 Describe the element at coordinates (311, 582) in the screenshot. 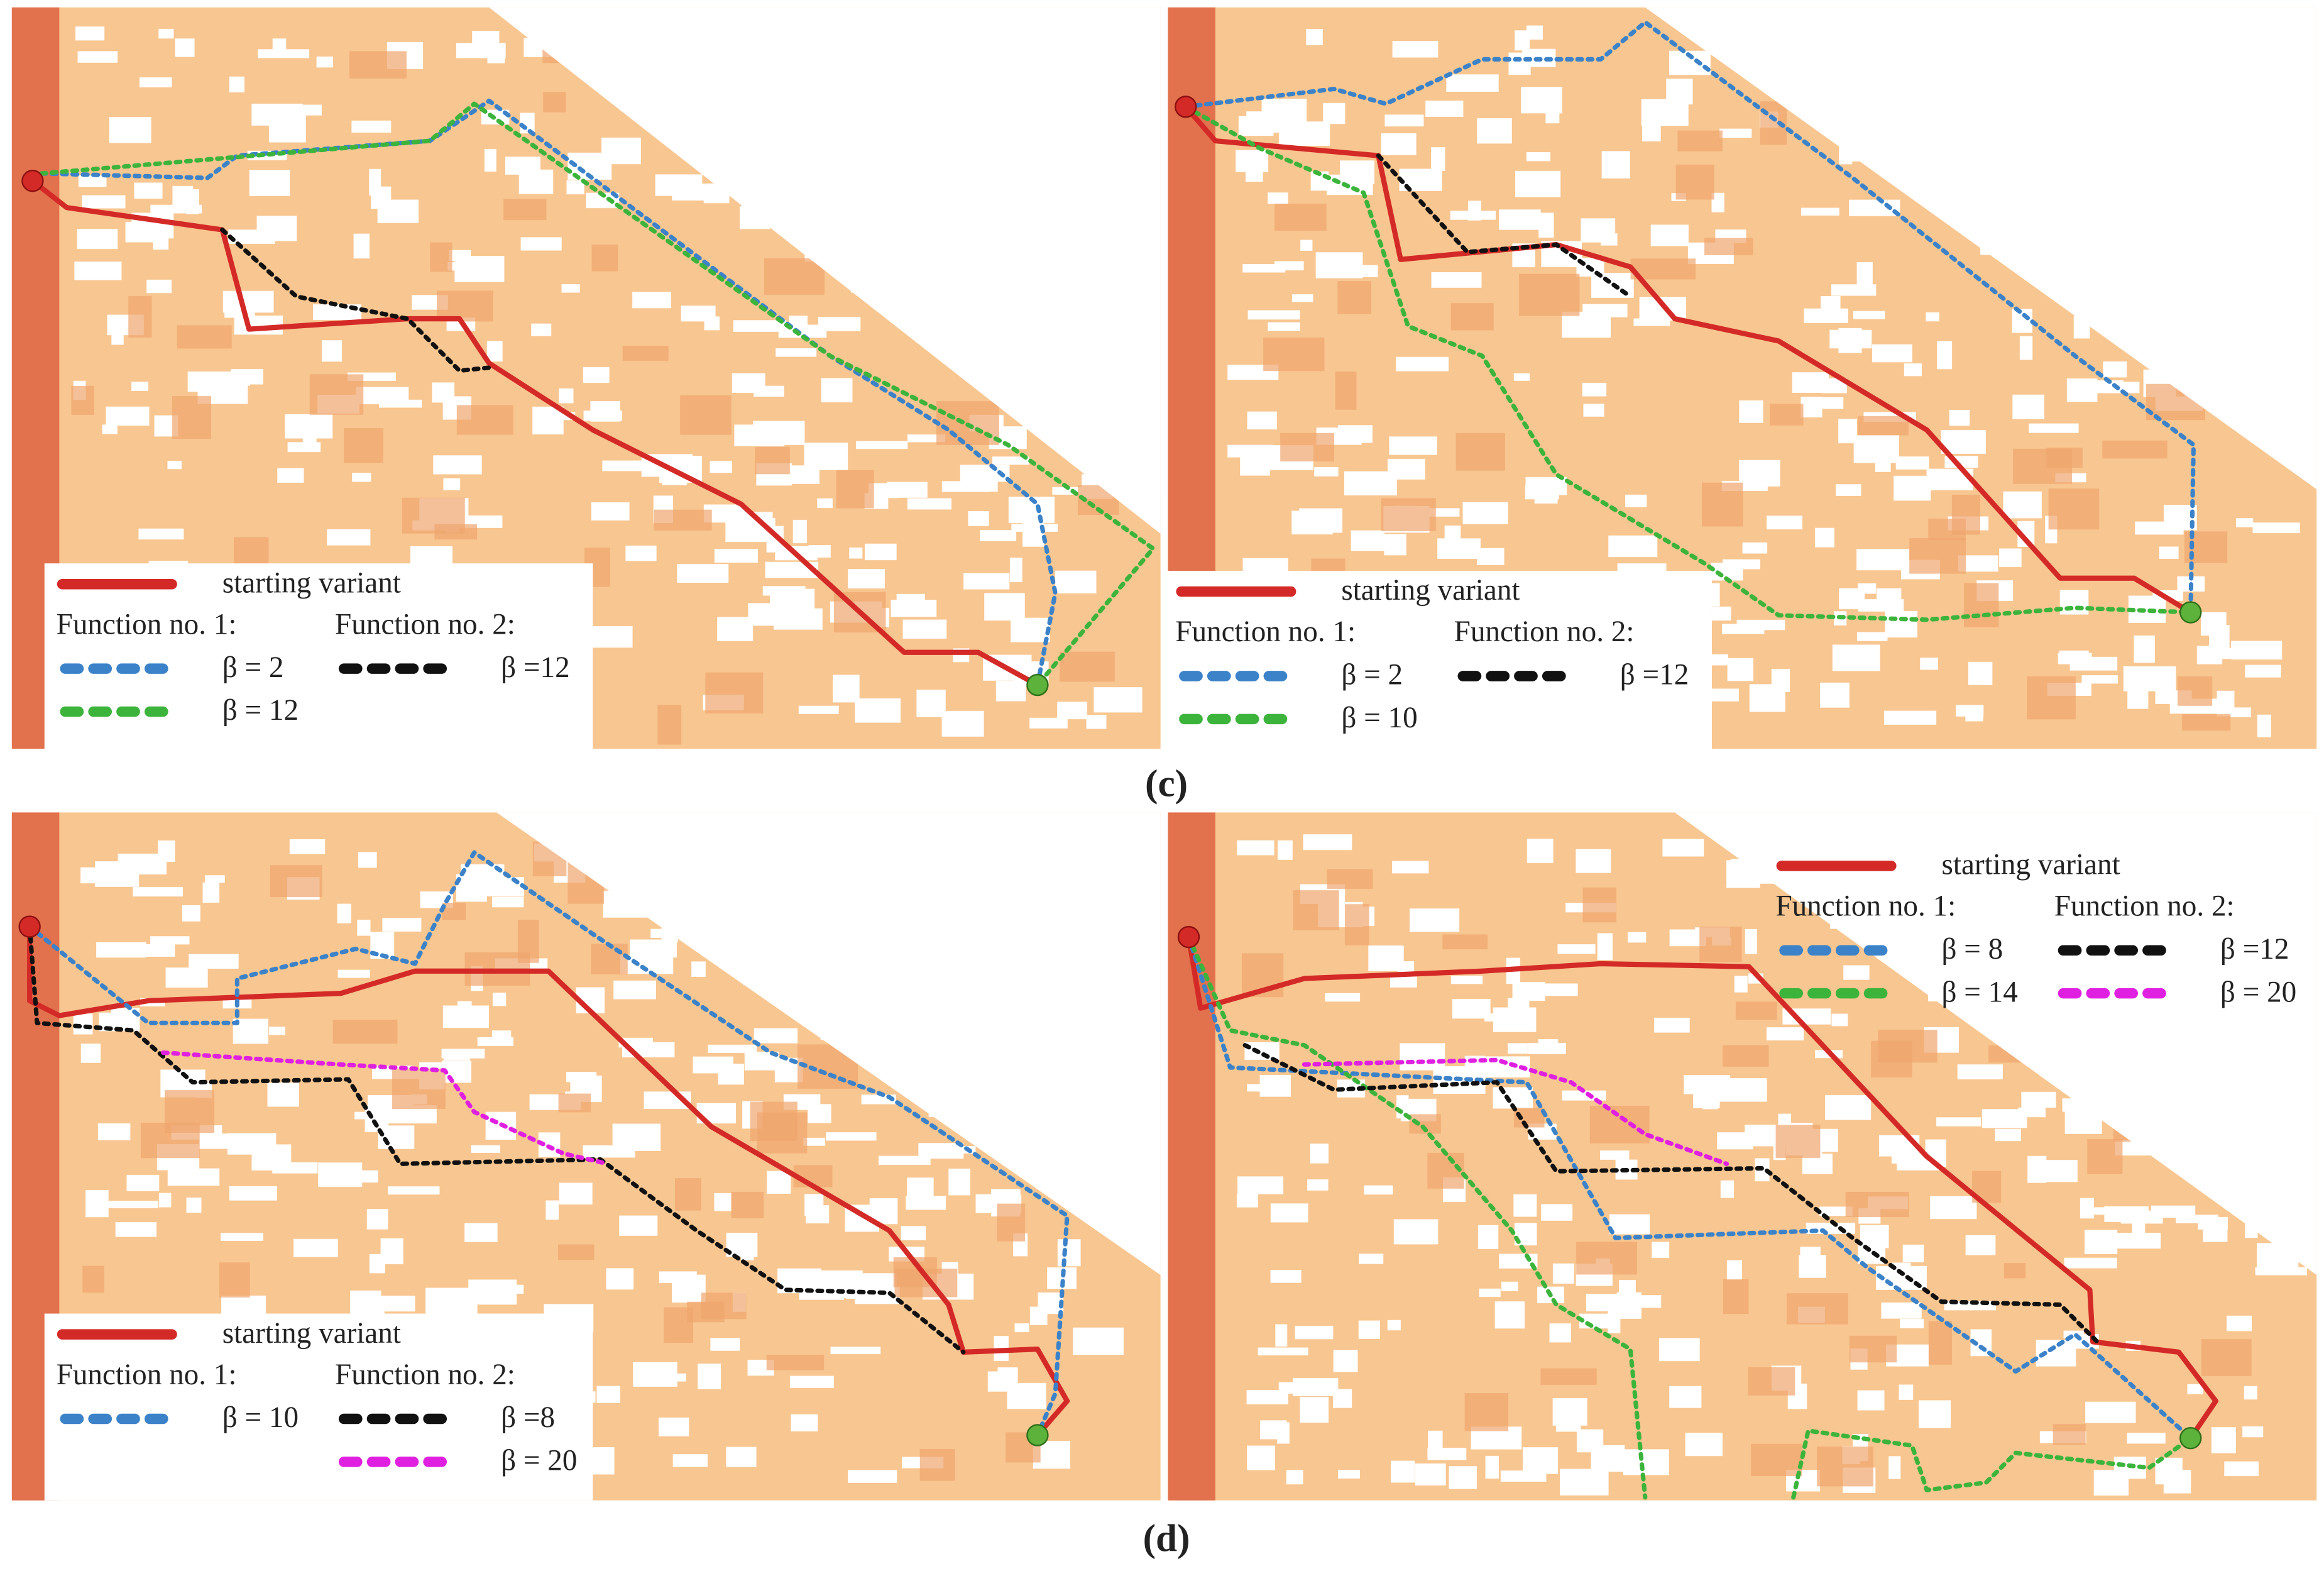

I see `legend-label: starting variant` at that location.